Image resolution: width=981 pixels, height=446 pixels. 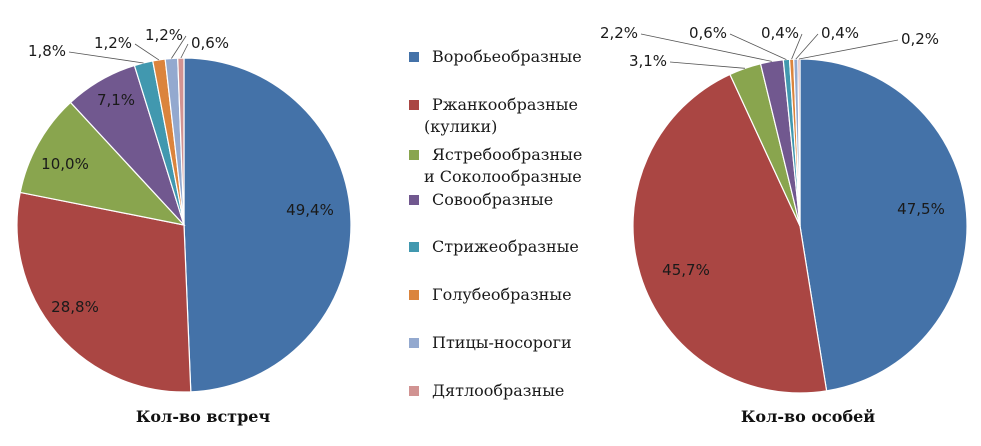 I want to click on data-label: 7,1%, so click(x=116, y=100).